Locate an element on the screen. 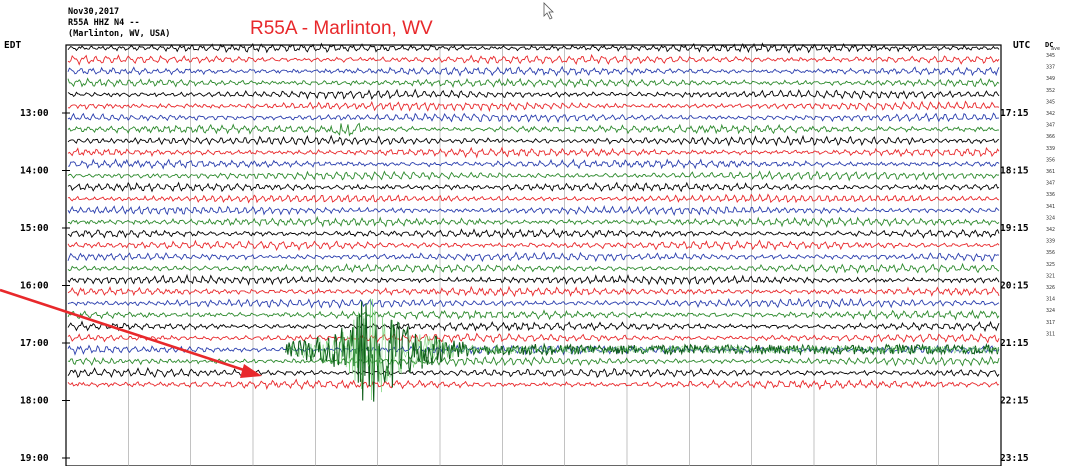  dc-offset-value: 366 is located at coordinates (1050, 137).